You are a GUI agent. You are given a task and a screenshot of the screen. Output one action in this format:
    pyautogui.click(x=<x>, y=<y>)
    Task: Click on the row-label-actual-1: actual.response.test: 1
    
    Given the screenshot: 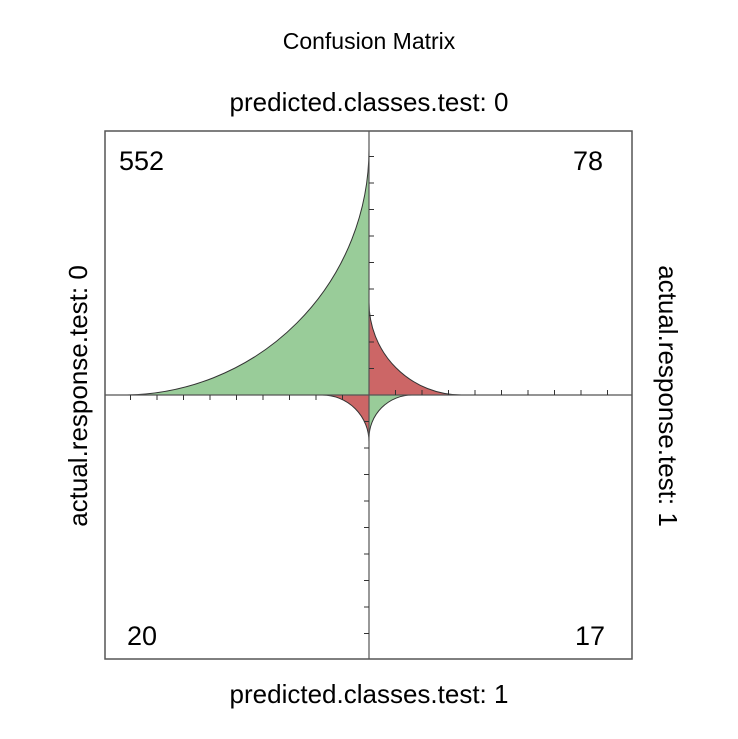 What is the action you would take?
    pyautogui.click(x=668, y=396)
    